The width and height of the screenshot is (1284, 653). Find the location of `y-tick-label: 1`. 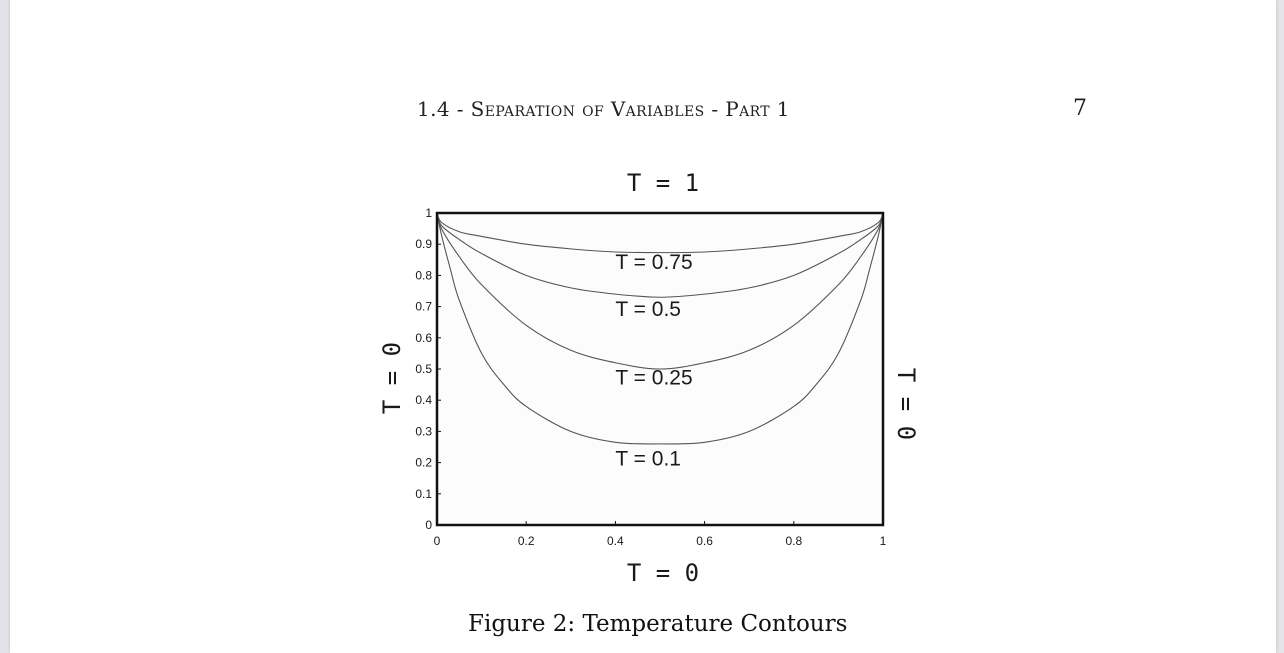

y-tick-label: 1 is located at coordinates (428, 213).